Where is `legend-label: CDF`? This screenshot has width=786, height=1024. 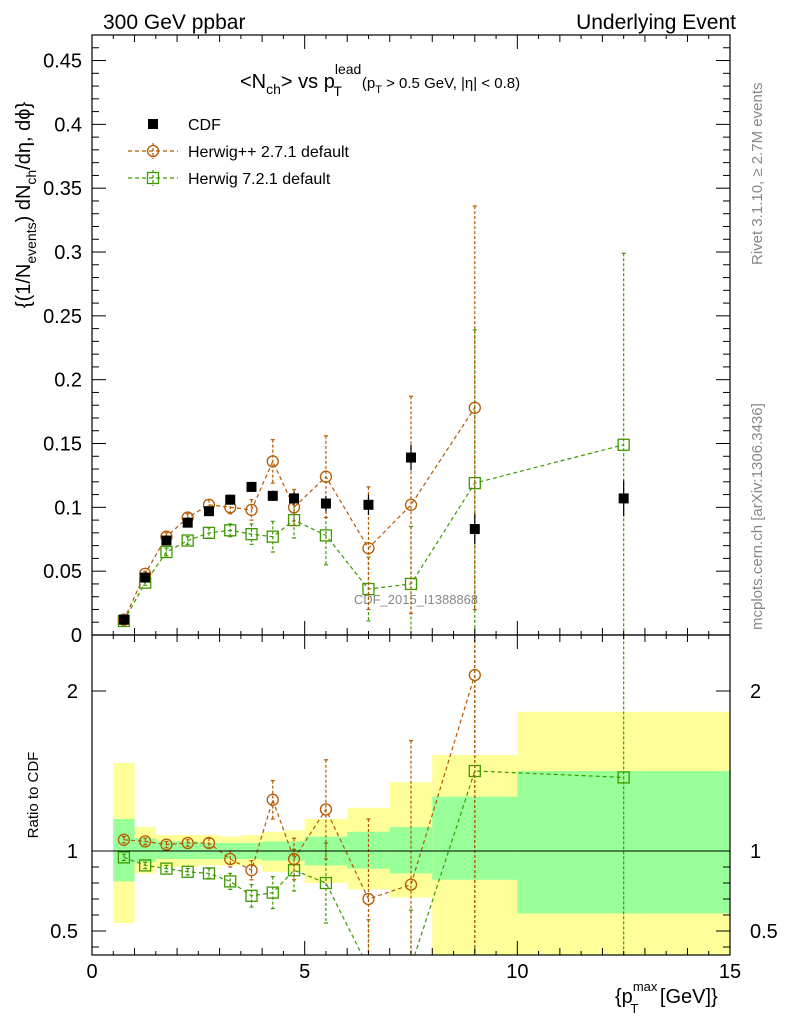 legend-label: CDF is located at coordinates (204, 125).